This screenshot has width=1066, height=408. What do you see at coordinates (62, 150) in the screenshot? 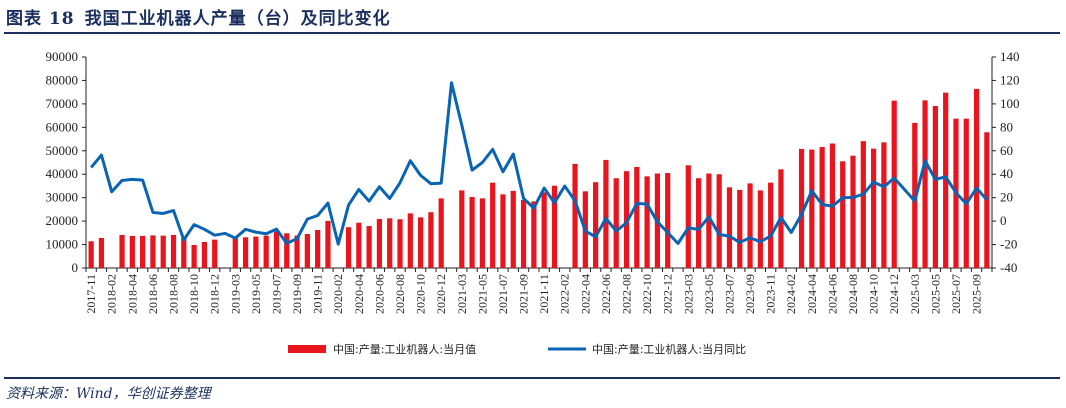
I see `left-tick-label: 50000` at bounding box center [62, 150].